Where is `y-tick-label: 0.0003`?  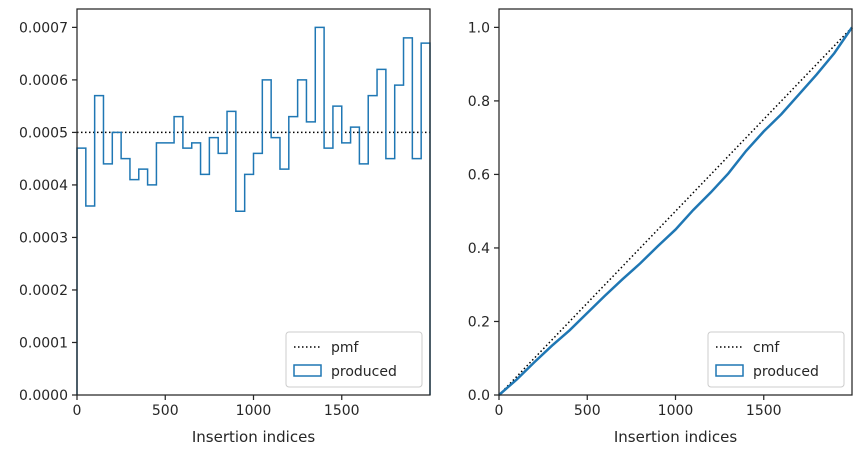 y-tick-label: 0.0003 is located at coordinates (43, 238).